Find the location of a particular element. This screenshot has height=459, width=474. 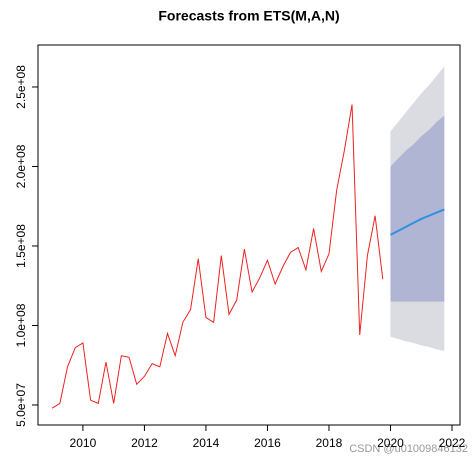

series-line is located at coordinates (417, 222).